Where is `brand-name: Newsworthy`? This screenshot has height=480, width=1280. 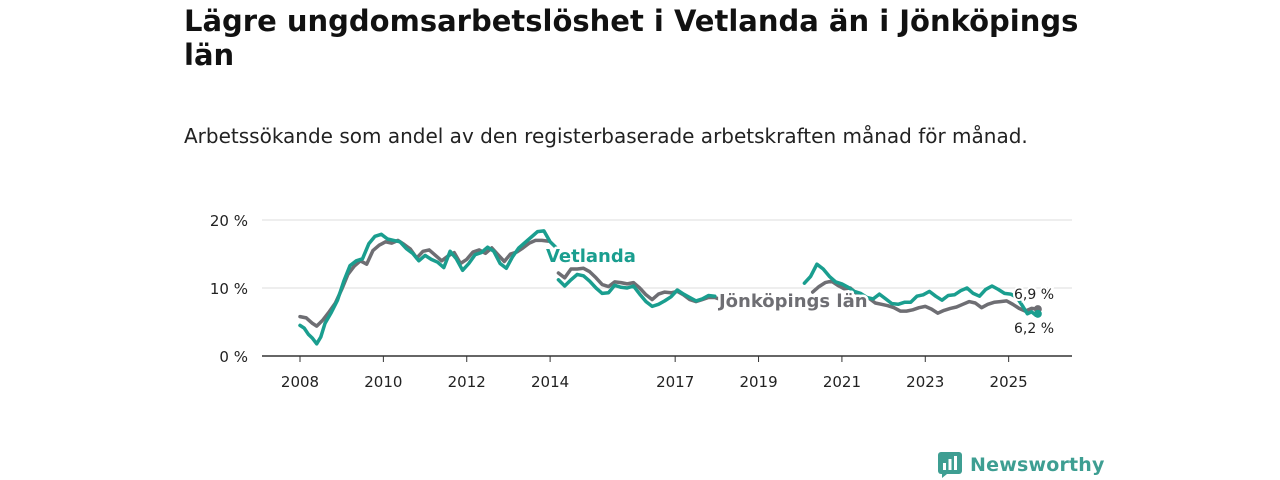
brand-name: Newsworthy is located at coordinates (1037, 465).